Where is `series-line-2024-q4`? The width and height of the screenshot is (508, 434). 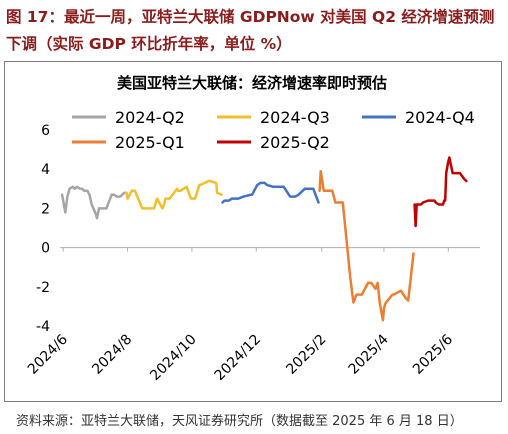 series-line-2024-q4 is located at coordinates (270, 192).